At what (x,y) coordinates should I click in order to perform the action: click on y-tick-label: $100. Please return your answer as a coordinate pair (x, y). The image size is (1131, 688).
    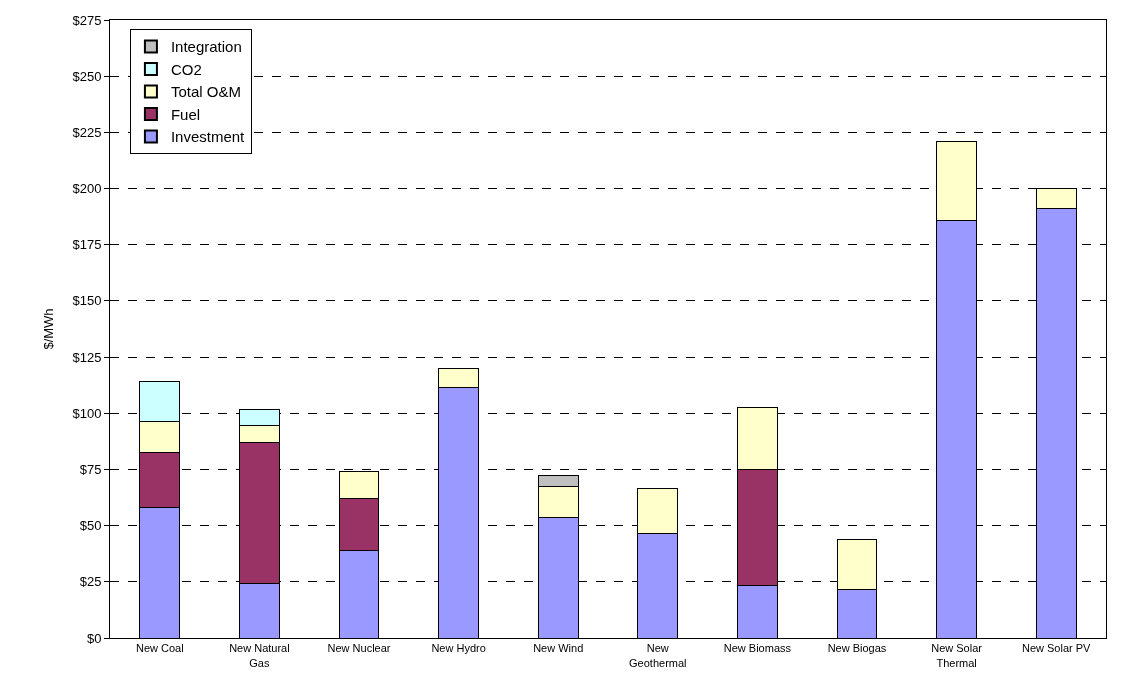
    Looking at the image, I should click on (87, 413).